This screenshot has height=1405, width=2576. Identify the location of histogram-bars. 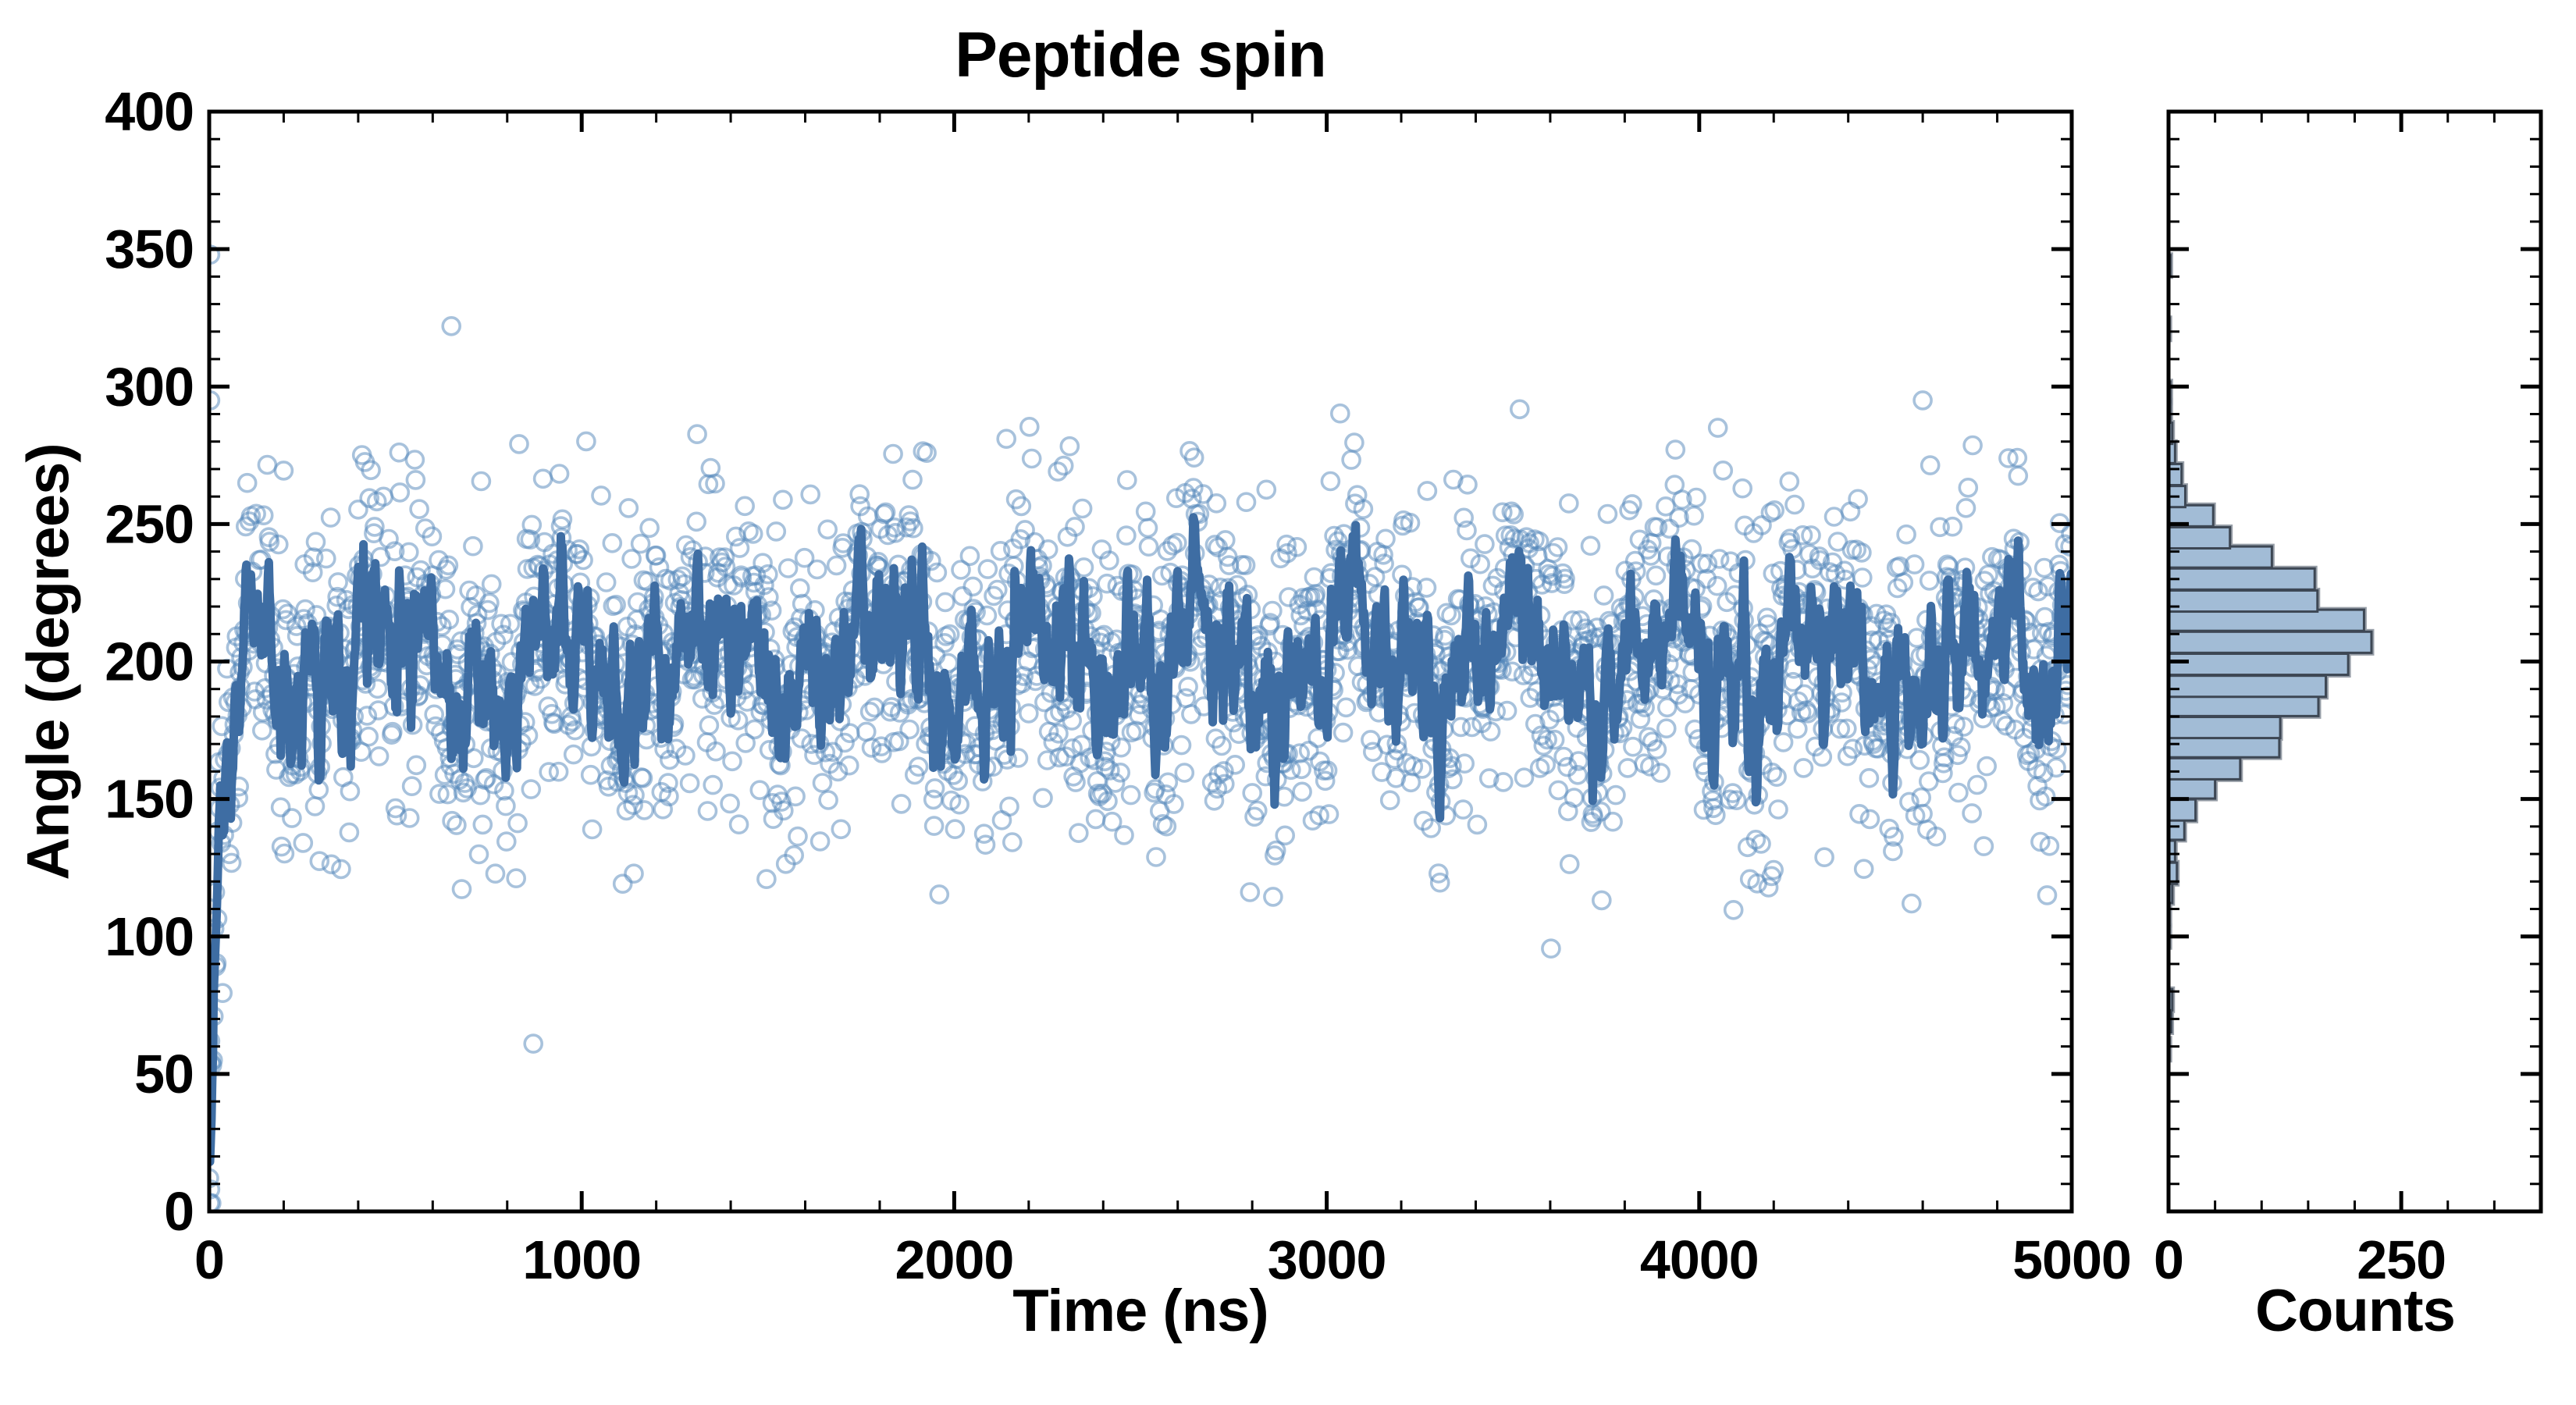
(2272, 657).